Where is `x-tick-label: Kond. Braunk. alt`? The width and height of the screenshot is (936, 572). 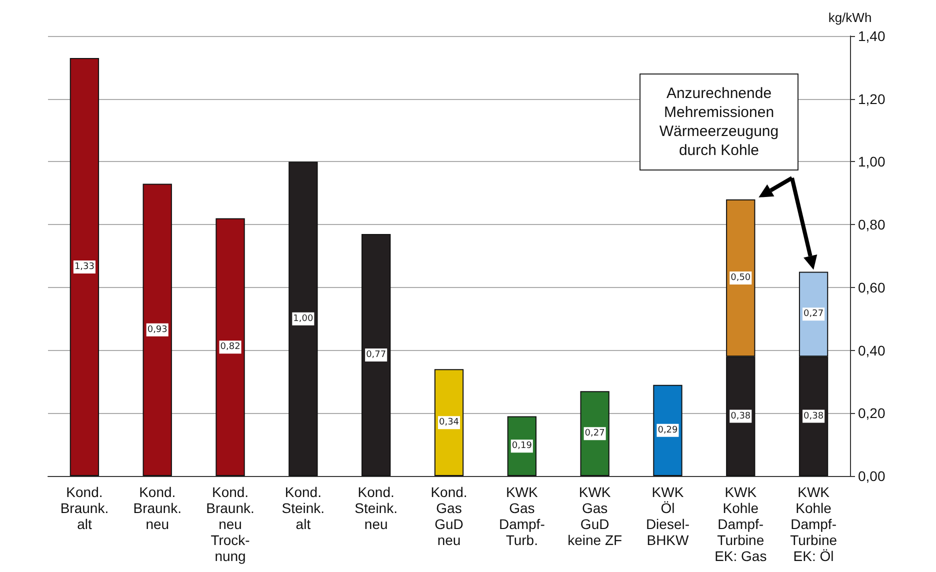 x-tick-label: Kond. Braunk. alt is located at coordinates (84, 508).